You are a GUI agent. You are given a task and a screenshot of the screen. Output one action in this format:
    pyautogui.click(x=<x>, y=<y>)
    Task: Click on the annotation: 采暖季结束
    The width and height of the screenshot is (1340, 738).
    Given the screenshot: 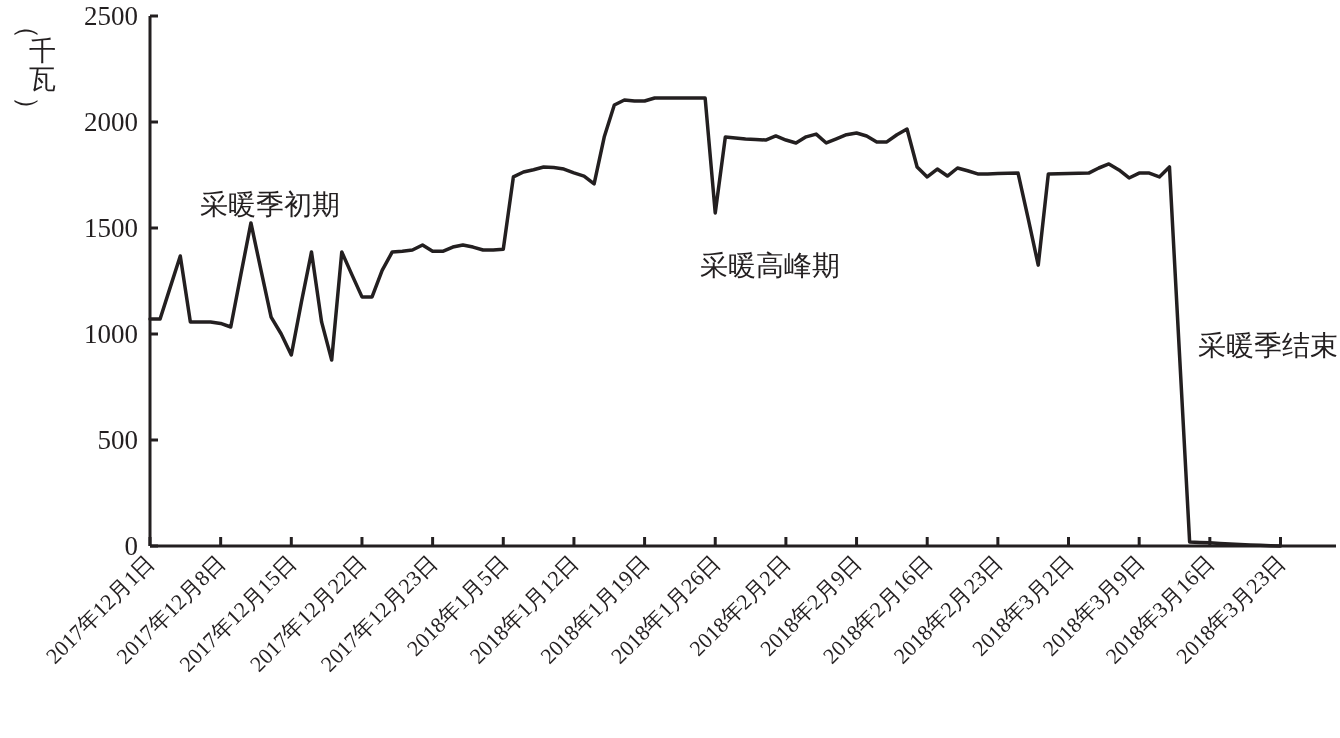 What is the action you would take?
    pyautogui.click(x=1268, y=345)
    